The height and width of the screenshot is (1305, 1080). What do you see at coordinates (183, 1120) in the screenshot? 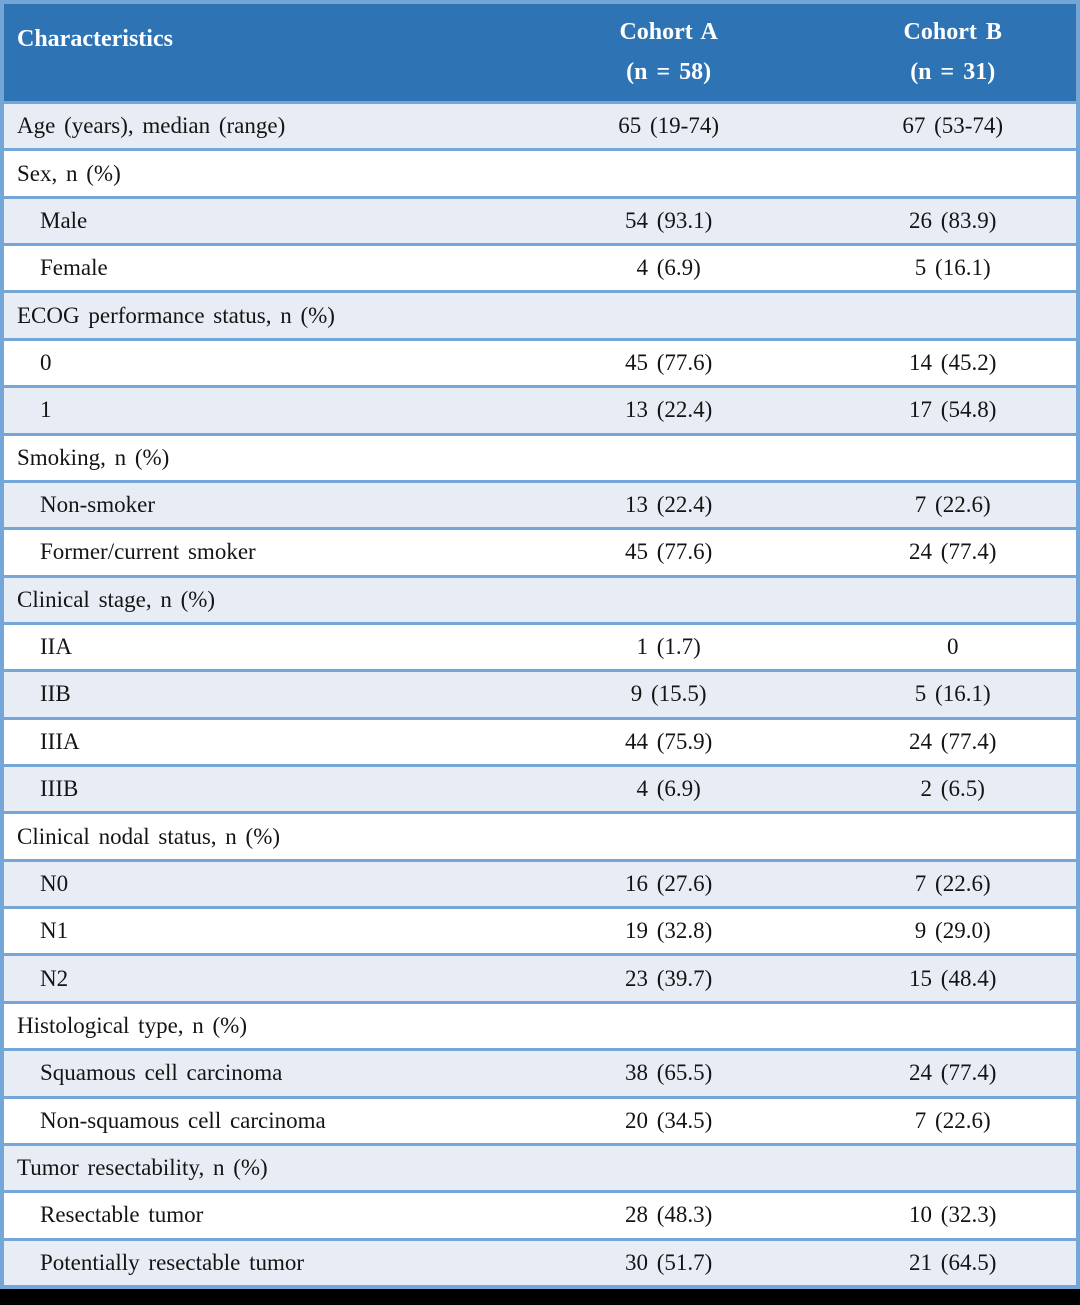
I see `row-label: Non-squamous cell carcinoma` at bounding box center [183, 1120].